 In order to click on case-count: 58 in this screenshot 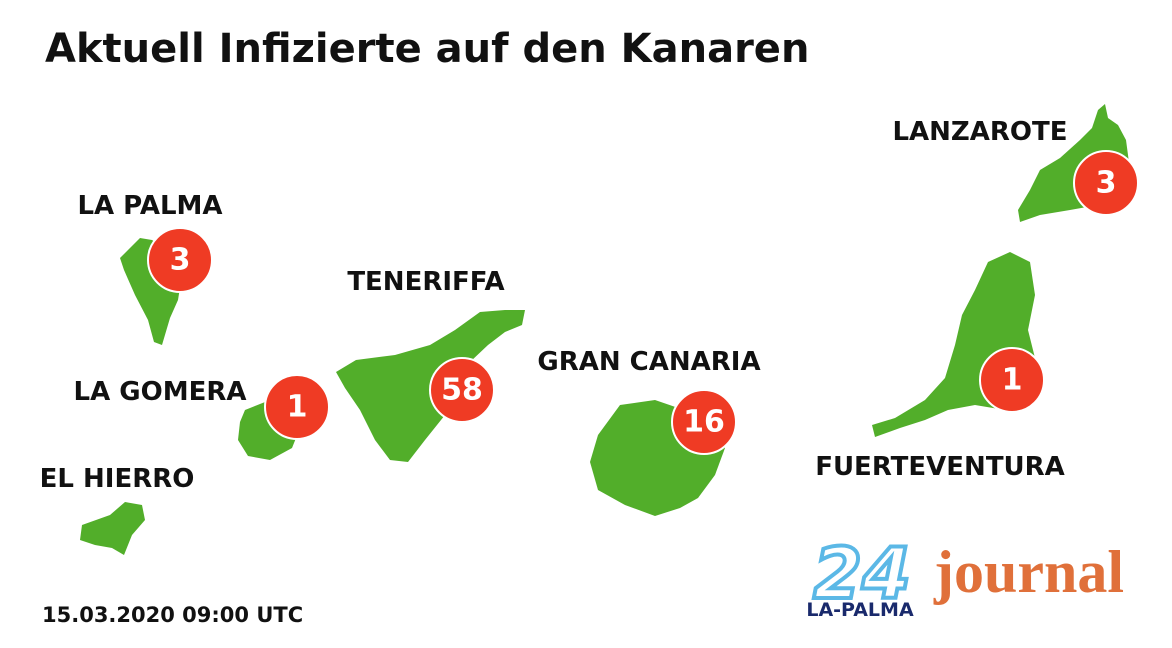, I will do `click(462, 390)`.